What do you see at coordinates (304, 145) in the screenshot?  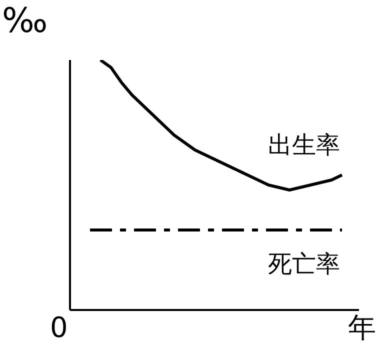 I see `series-label: 出生率` at bounding box center [304, 145].